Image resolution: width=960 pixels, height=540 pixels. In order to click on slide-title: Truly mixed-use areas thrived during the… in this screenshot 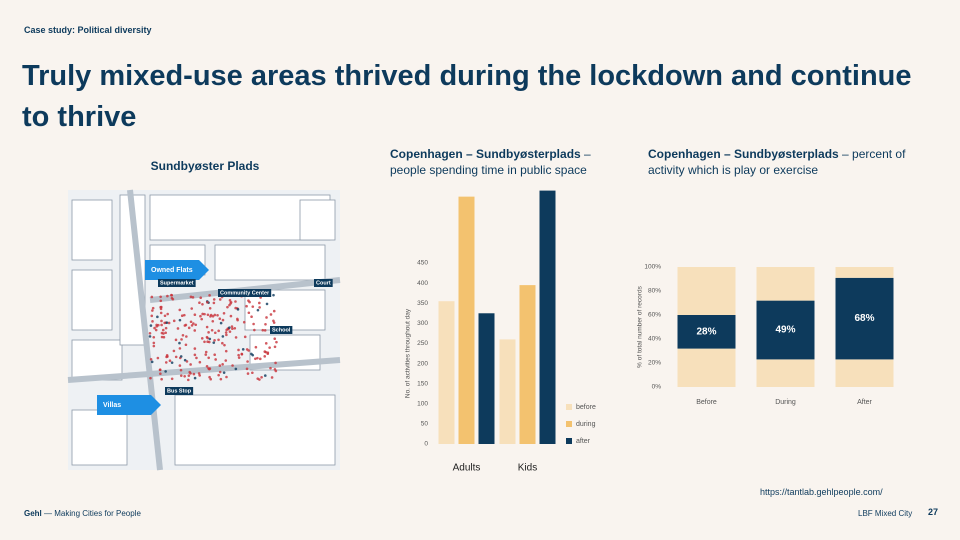, I will do `click(467, 96)`.